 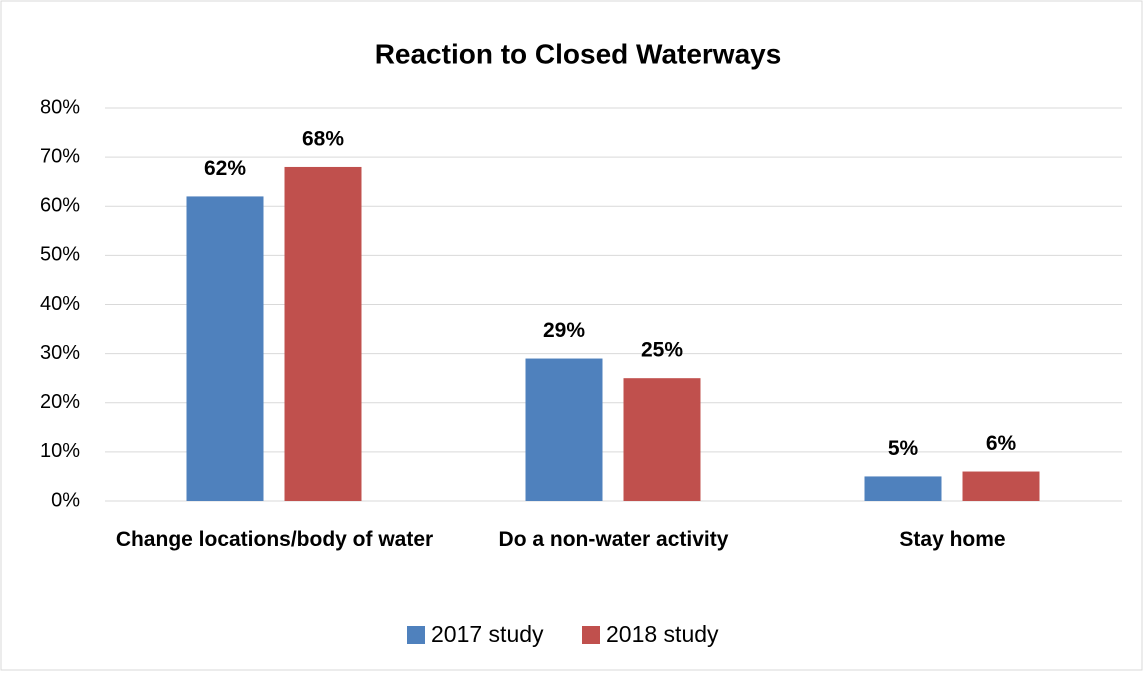 I want to click on data-label: 68%, so click(x=323, y=138).